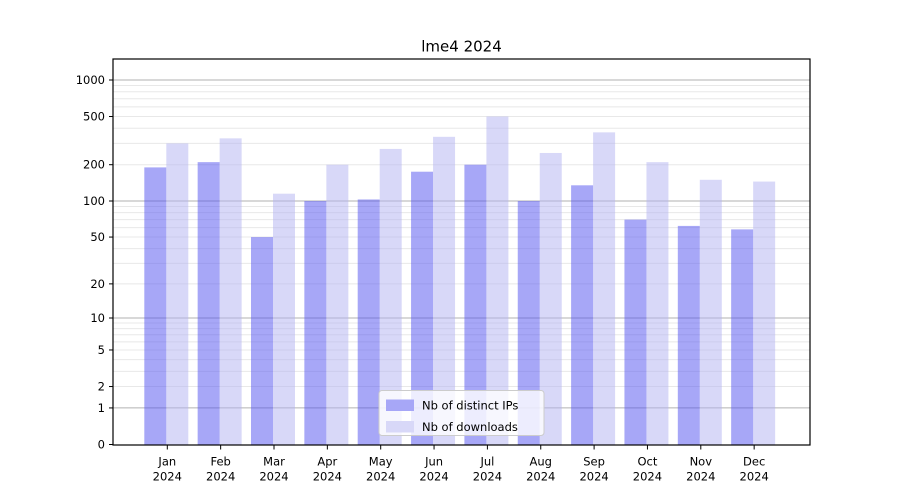  Describe the element at coordinates (327, 462) in the screenshot. I see `x-tick-label-month: Apr` at that location.